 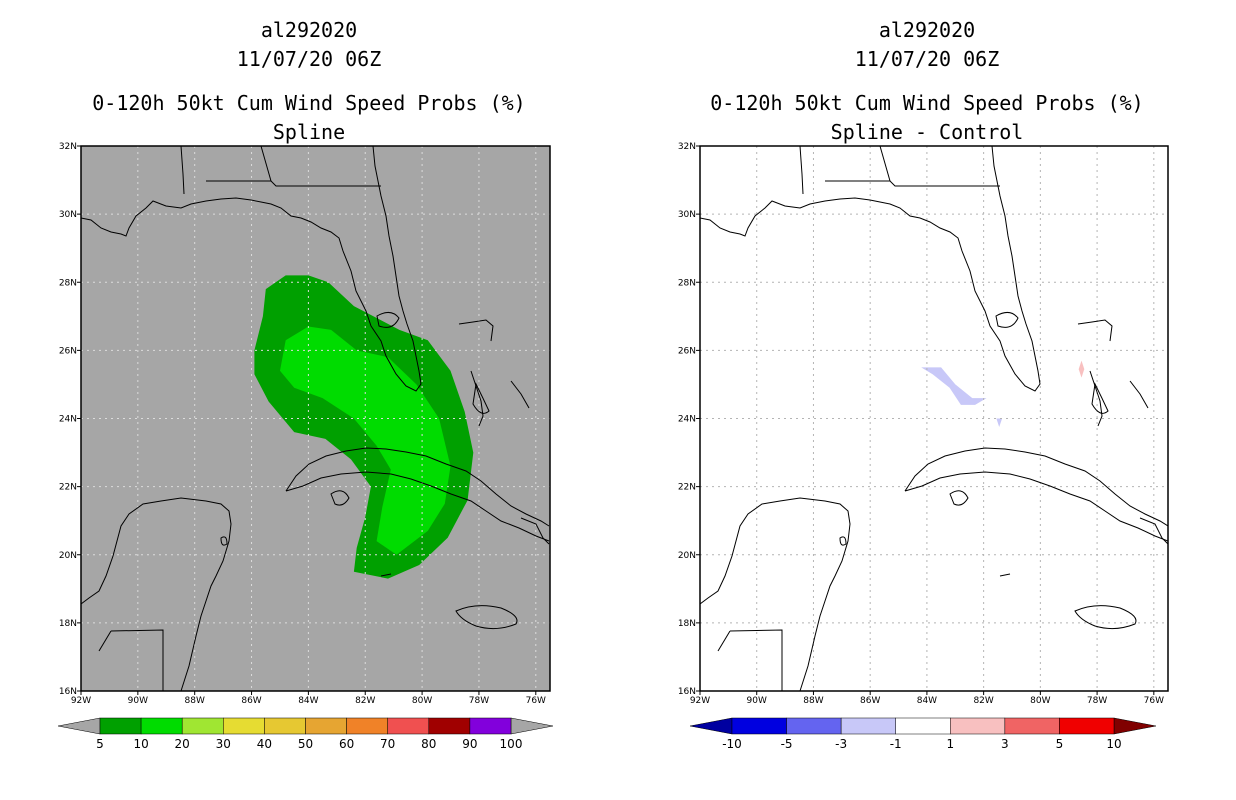 What do you see at coordinates (687, 692) in the screenshot?
I see `right-tick-label-y-0: 16N` at bounding box center [687, 692].